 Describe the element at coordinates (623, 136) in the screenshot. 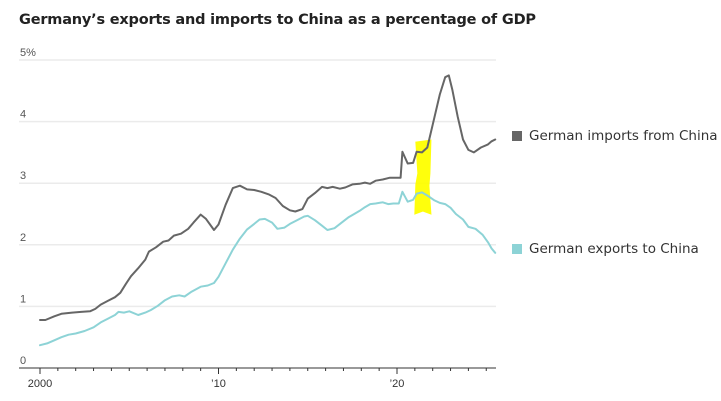

I see `legend-label-imports: German imports from China` at that location.